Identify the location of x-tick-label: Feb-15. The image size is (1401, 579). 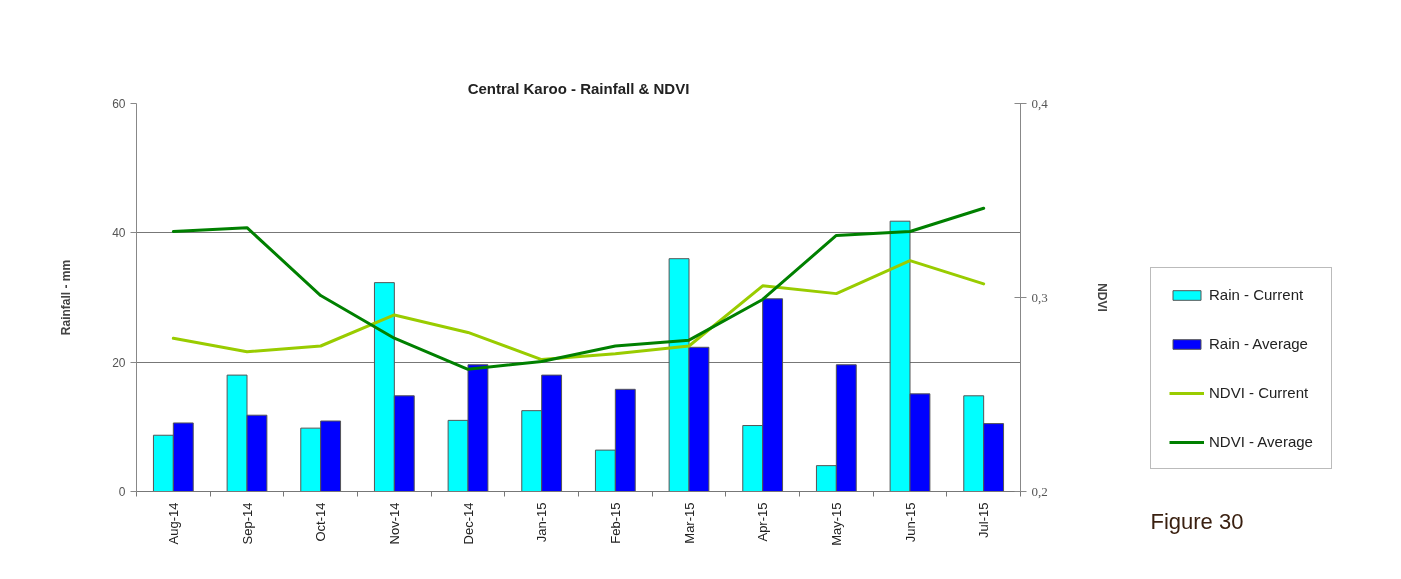
(615, 523).